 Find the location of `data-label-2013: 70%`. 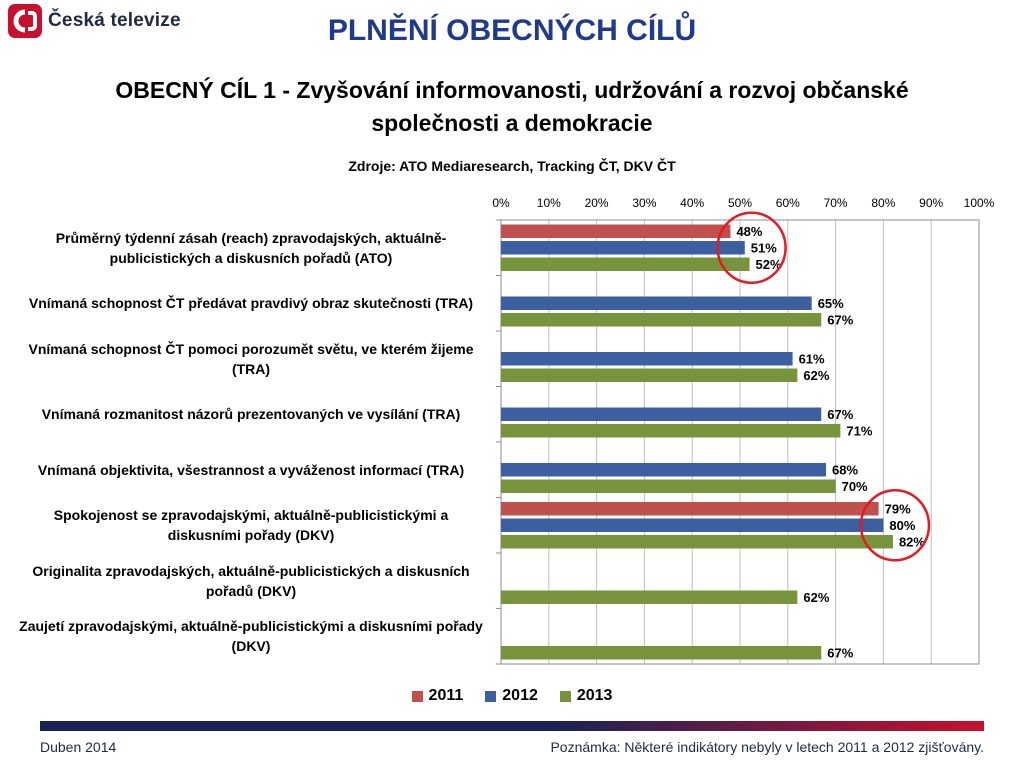

data-label-2013: 70% is located at coordinates (855, 486).